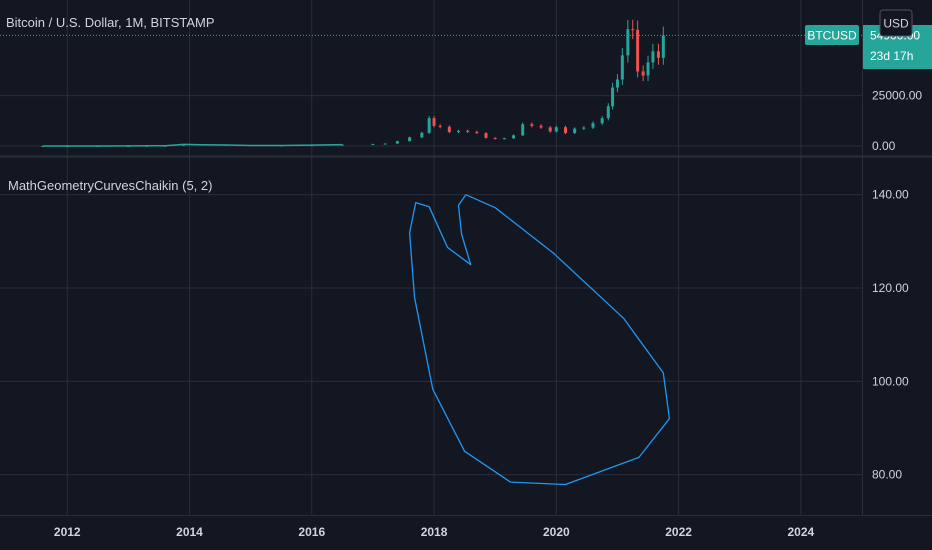  I want to click on price-axis: 0.00 25000.00, so click(897, 121).